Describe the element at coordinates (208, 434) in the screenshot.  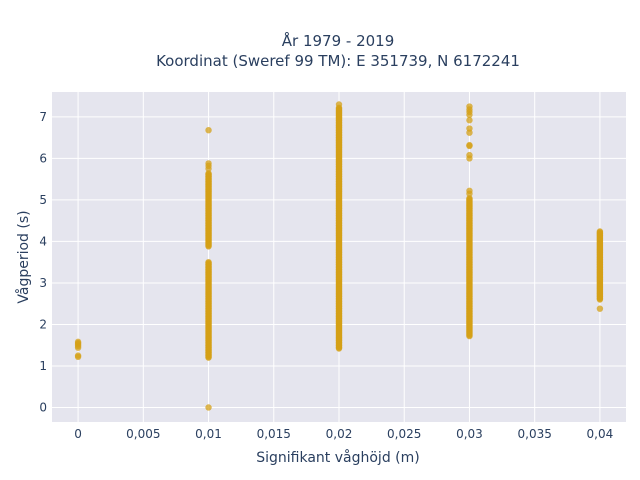
I see `x-tick-label: 0,01` at that location.